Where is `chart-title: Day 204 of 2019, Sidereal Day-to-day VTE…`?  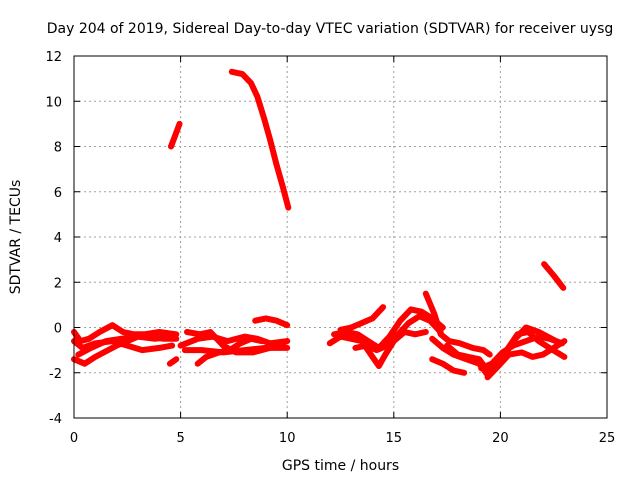
chart-title: Day 204 of 2019, Sidereal Day-to-day VTE… is located at coordinates (330, 29).